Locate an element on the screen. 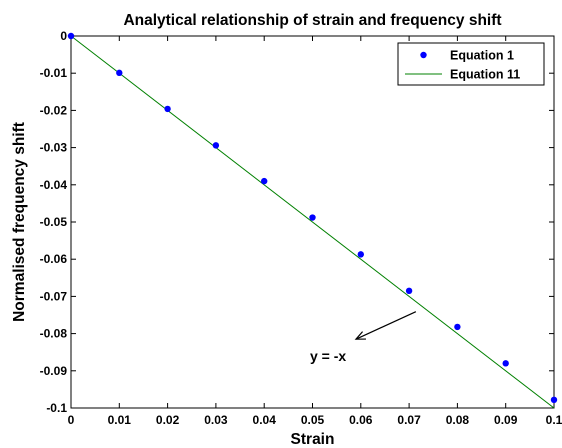  x-tick-label: 0 is located at coordinates (71, 420).